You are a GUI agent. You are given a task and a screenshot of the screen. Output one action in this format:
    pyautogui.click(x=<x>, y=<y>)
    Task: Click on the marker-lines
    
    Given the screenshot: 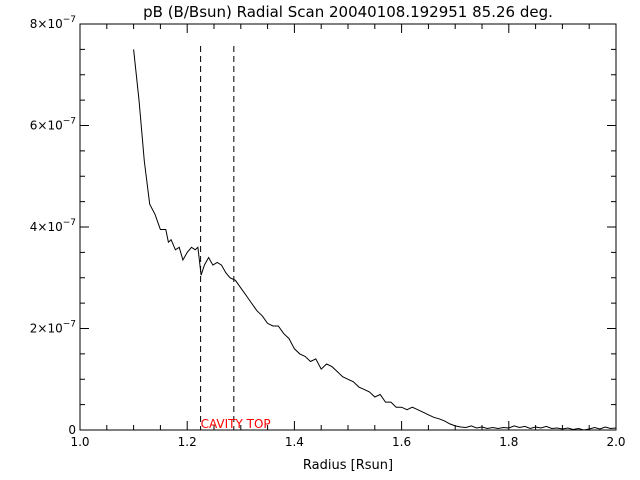 What is the action you would take?
    pyautogui.click(x=217, y=238)
    